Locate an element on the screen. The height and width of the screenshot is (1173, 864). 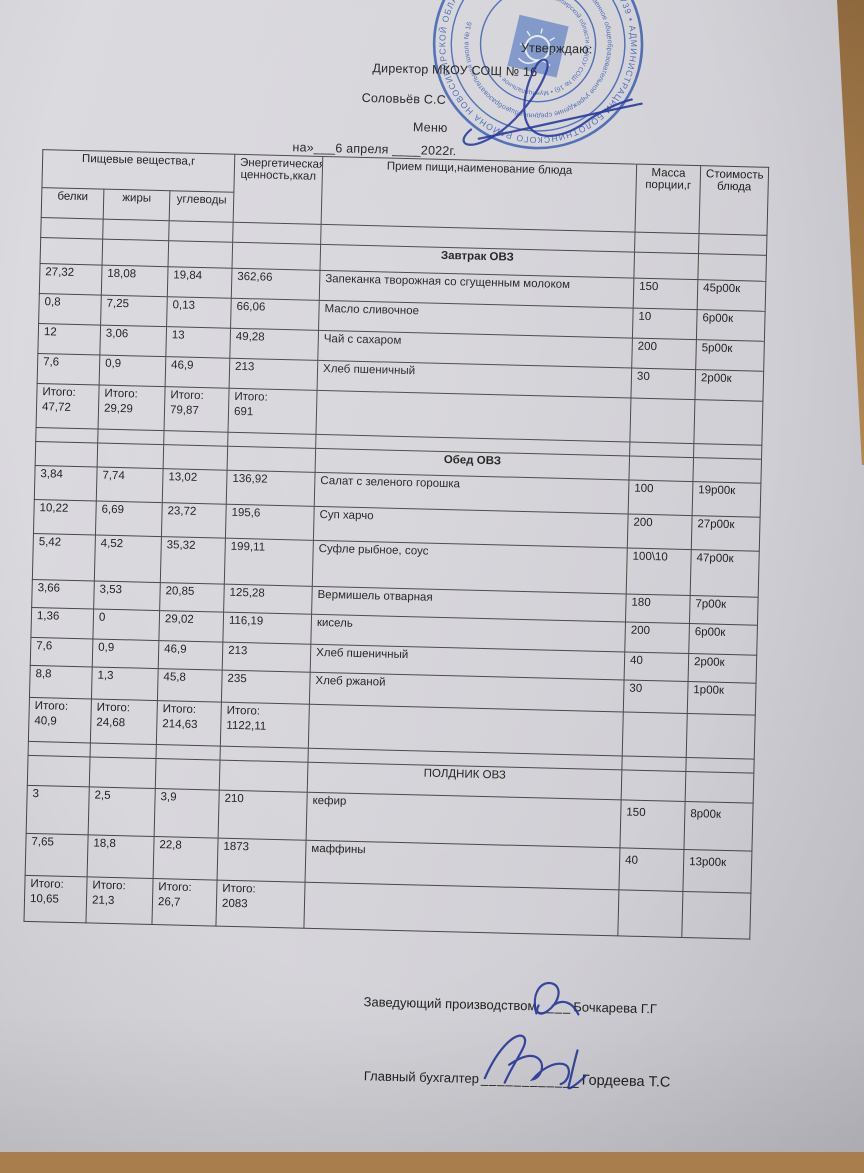
totals-energy-value: 1122,11 is located at coordinates (246, 726).